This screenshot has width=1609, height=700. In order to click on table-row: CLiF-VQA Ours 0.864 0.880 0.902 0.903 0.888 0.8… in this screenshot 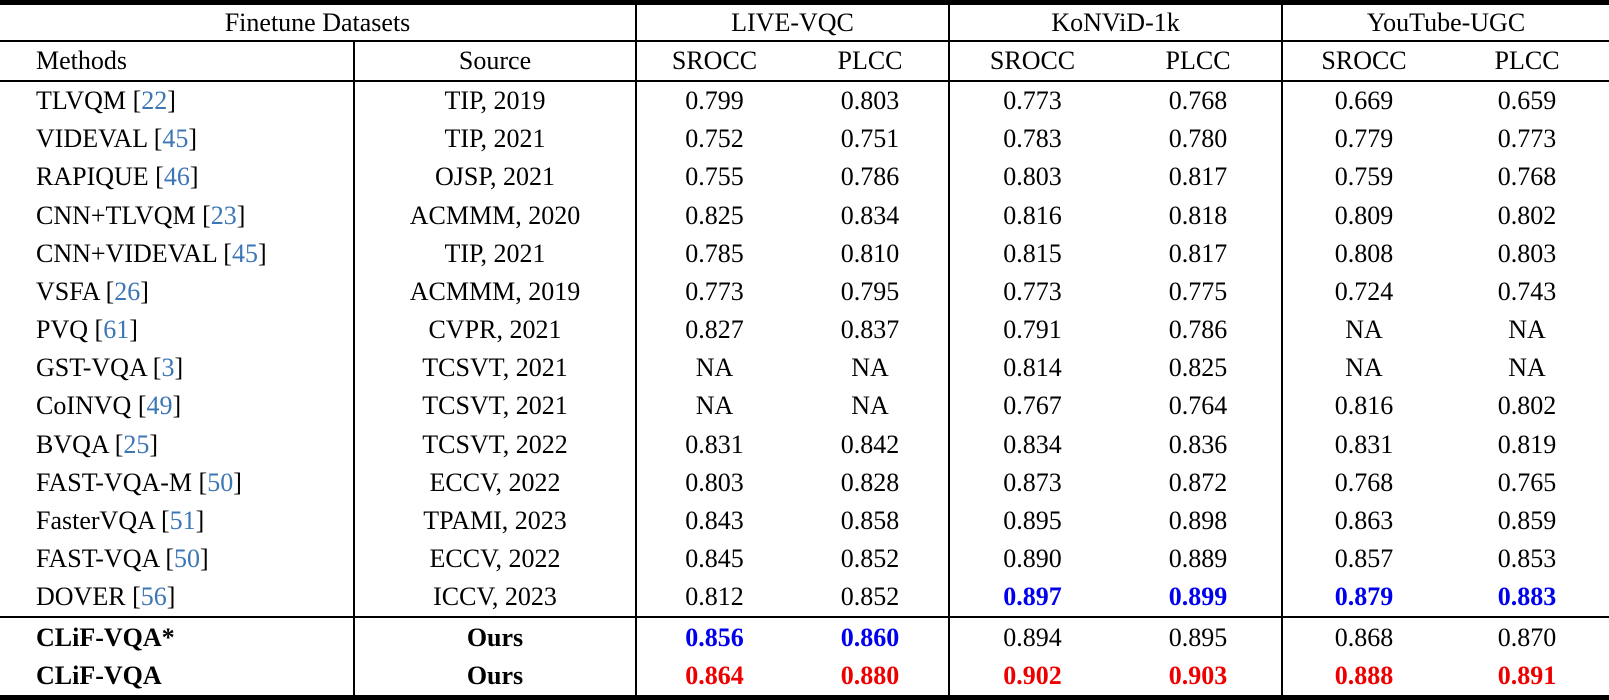, I will do `click(804, 677)`.